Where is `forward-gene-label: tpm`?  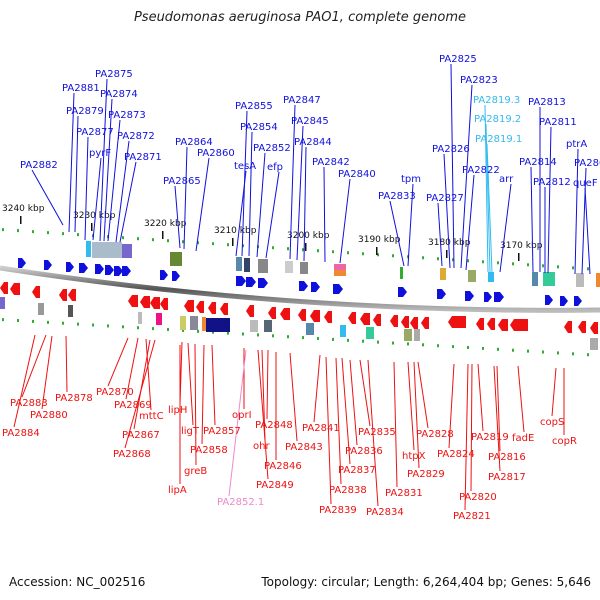 forward-gene-label: tpm is located at coordinates (411, 179).